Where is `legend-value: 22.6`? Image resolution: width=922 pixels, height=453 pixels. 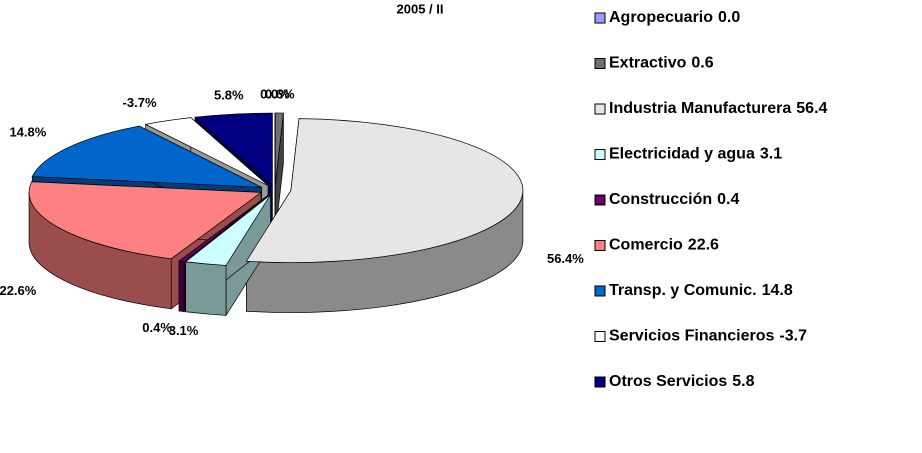
legend-value: 22.6 is located at coordinates (703, 245).